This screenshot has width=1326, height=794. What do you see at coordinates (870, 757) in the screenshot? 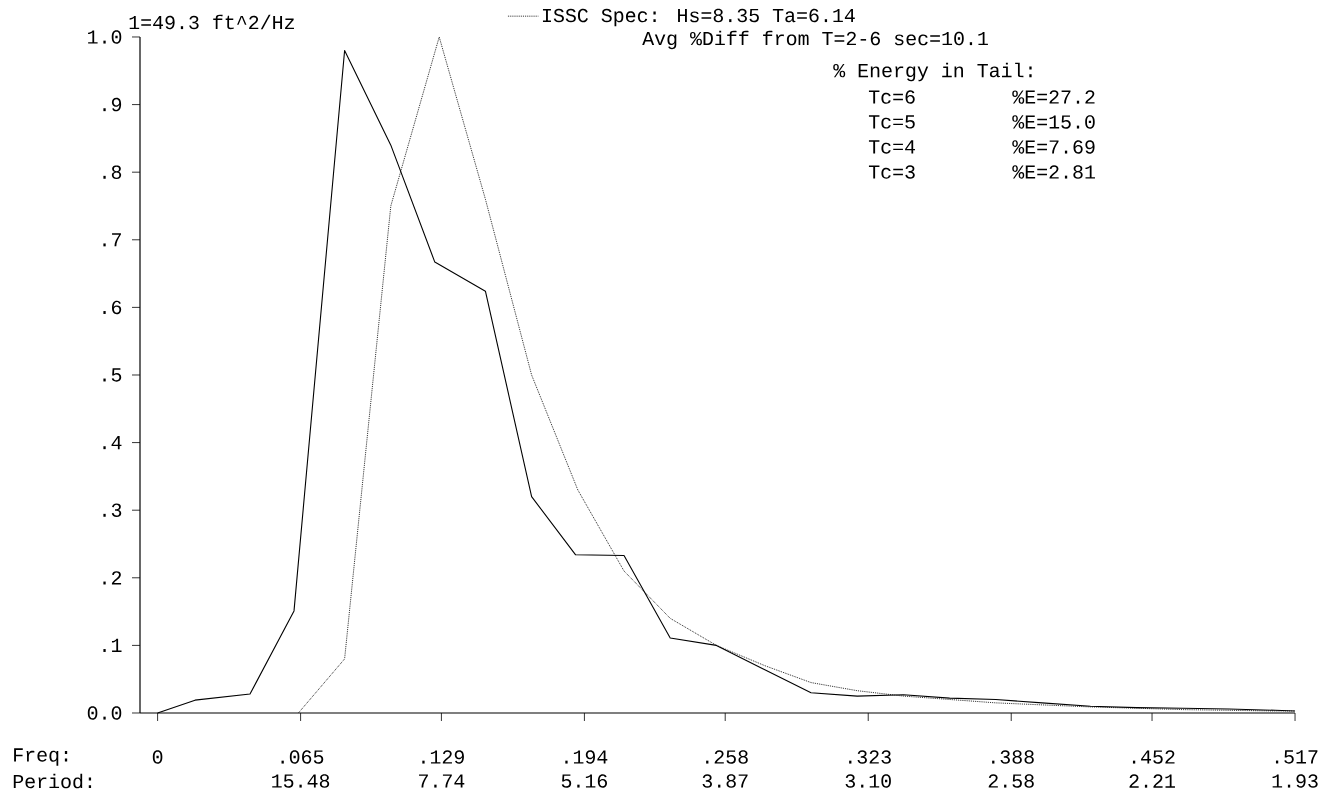
I see `x-tick-label: .323` at bounding box center [870, 757].